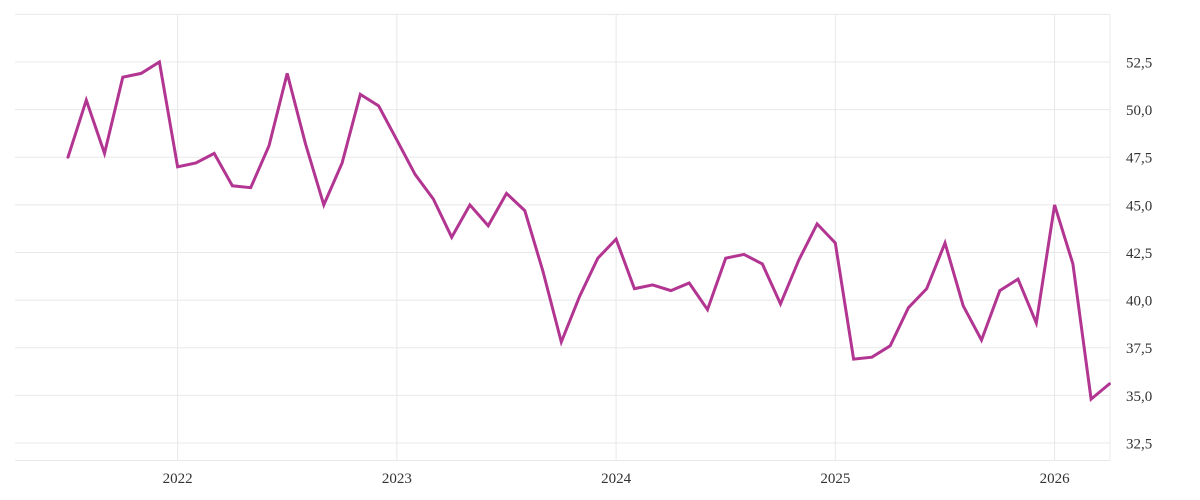 The width and height of the screenshot is (1200, 500). What do you see at coordinates (1139, 159) in the screenshot?
I see `y-axis-label: 47,5` at bounding box center [1139, 159].